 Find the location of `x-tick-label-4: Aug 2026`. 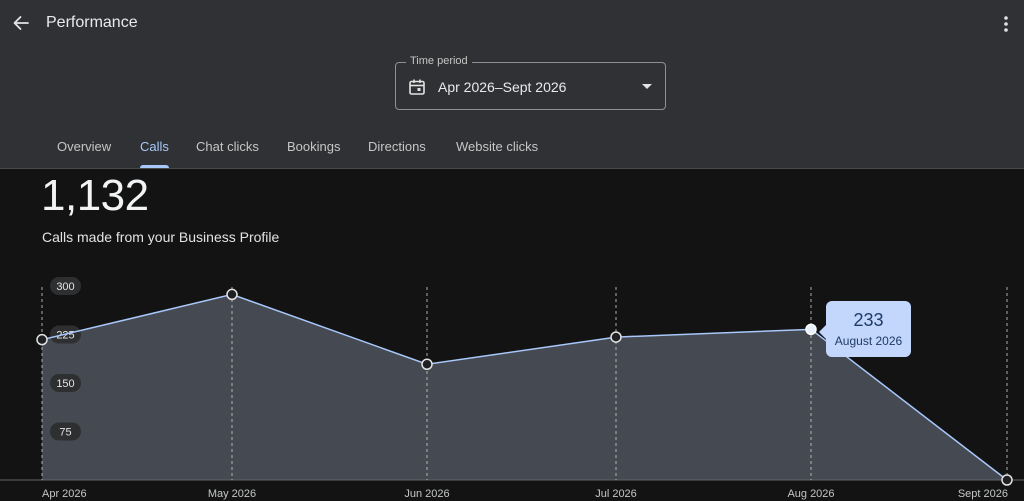

x-tick-label-4: Aug 2026 is located at coordinates (810, 494).